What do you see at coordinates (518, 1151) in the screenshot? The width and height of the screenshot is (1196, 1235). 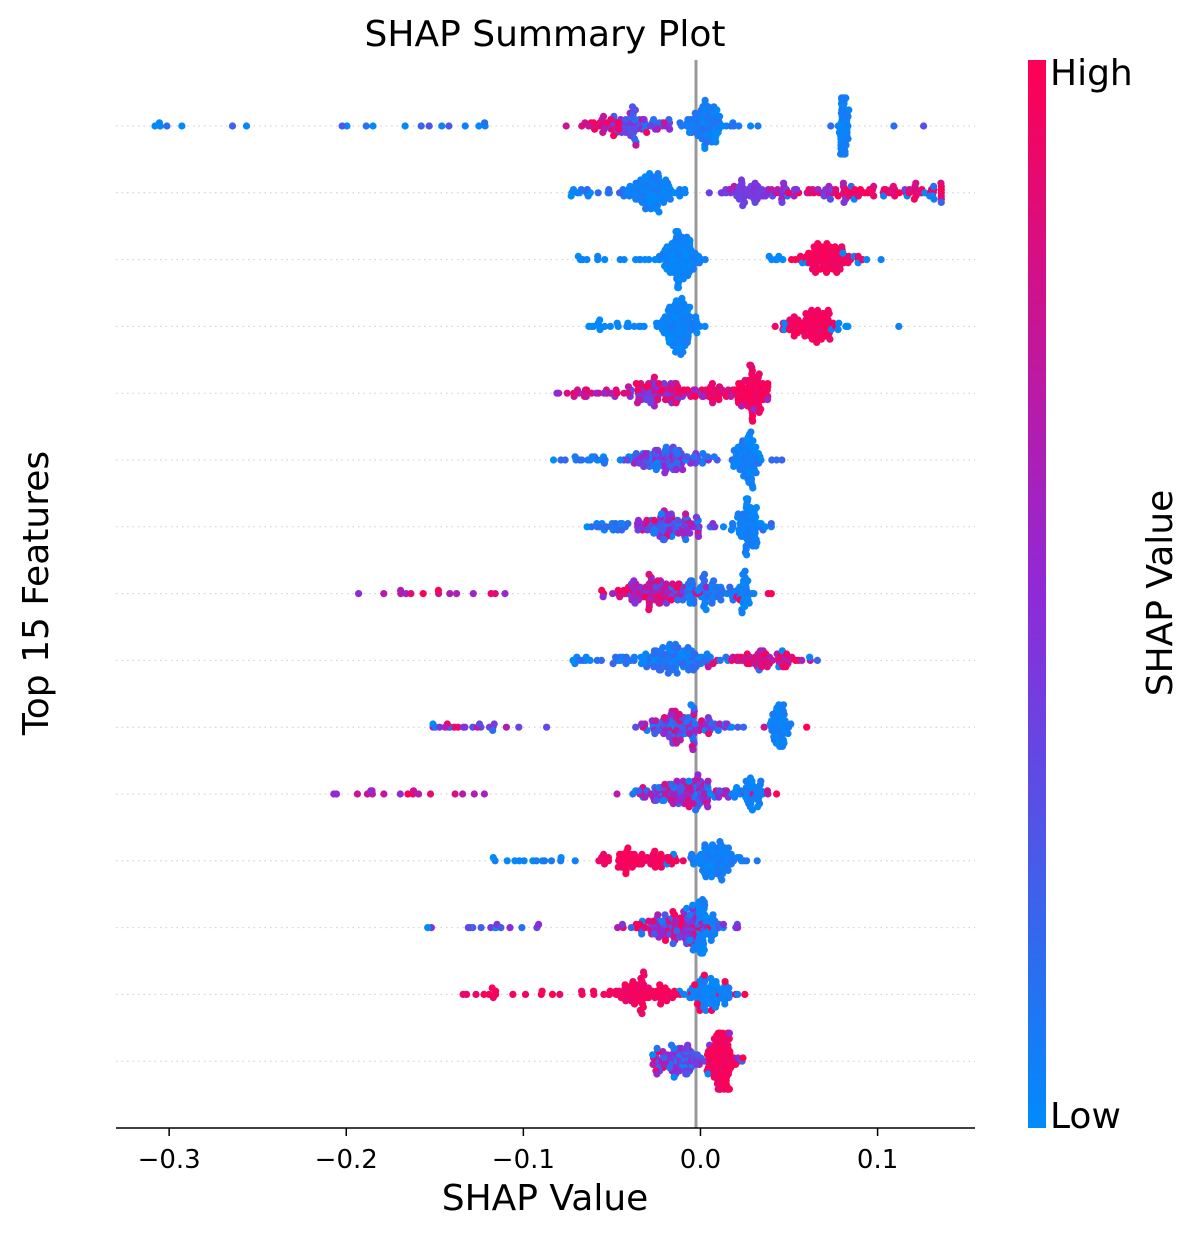 I see `x-ticks: −0.3 −0.2 −0.1 0.0 0.1` at bounding box center [518, 1151].